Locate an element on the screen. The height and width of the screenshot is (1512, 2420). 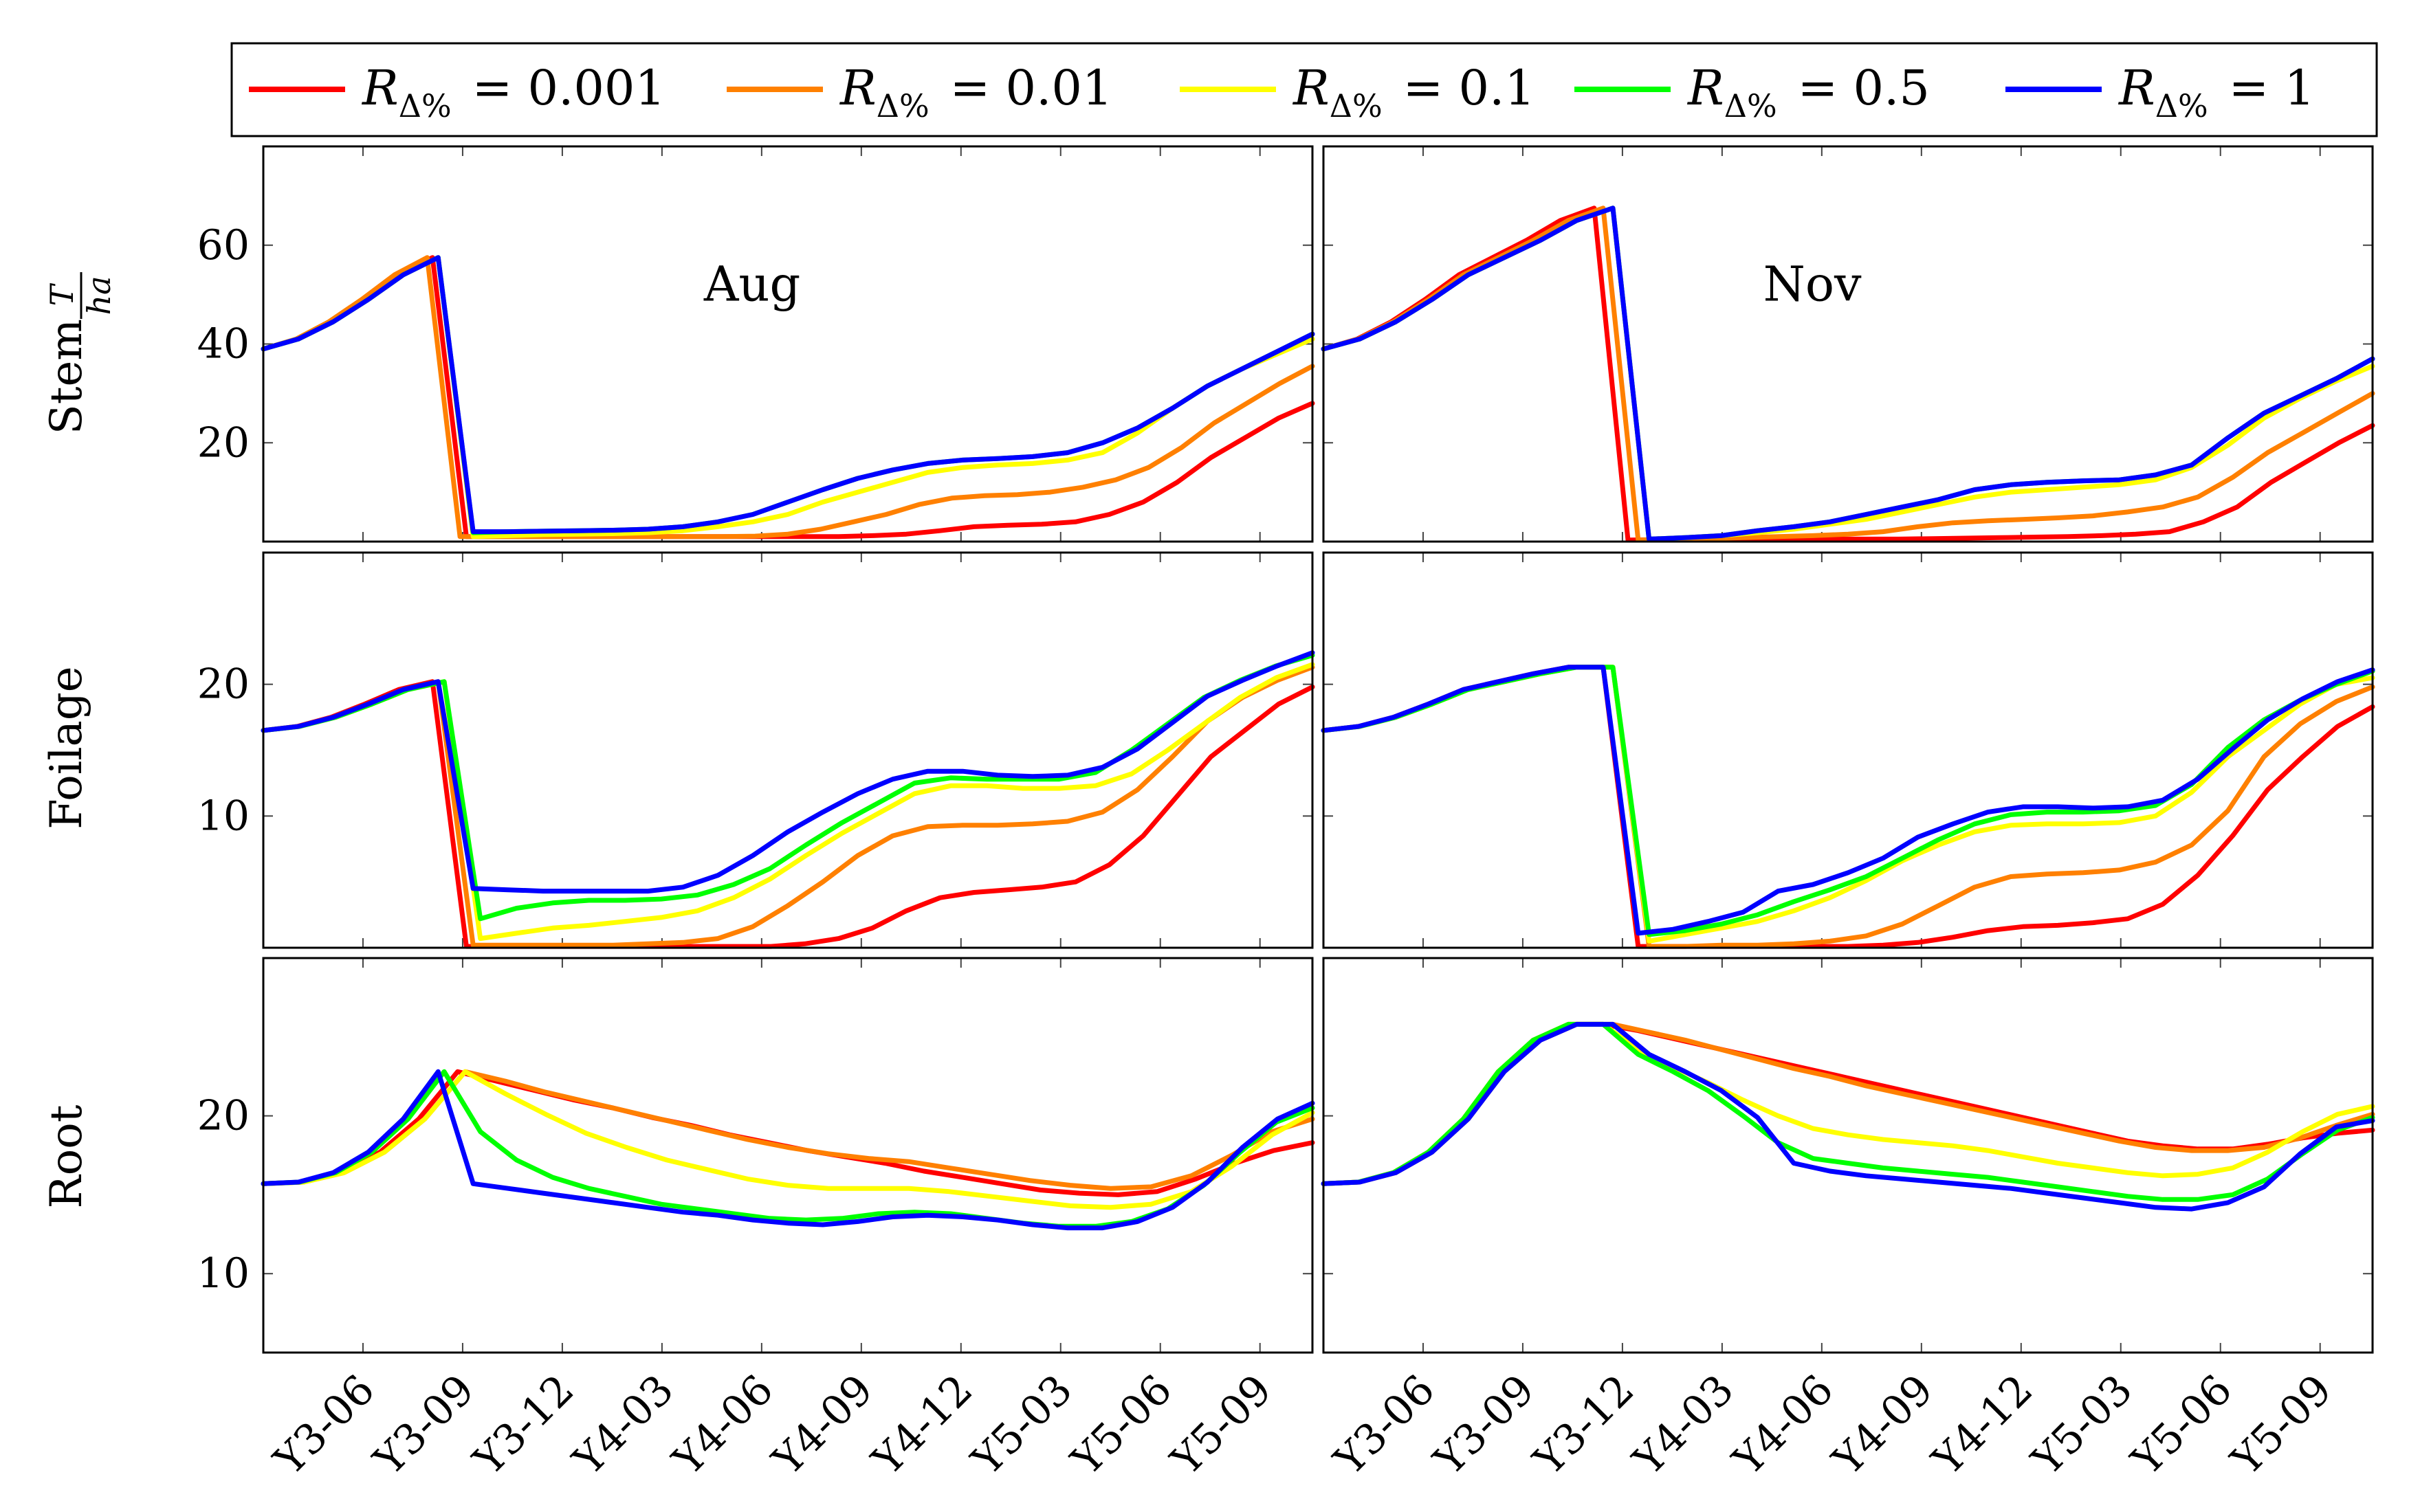
legend-entry: RΔ% = 0.5 is located at coordinates (1752, 92).